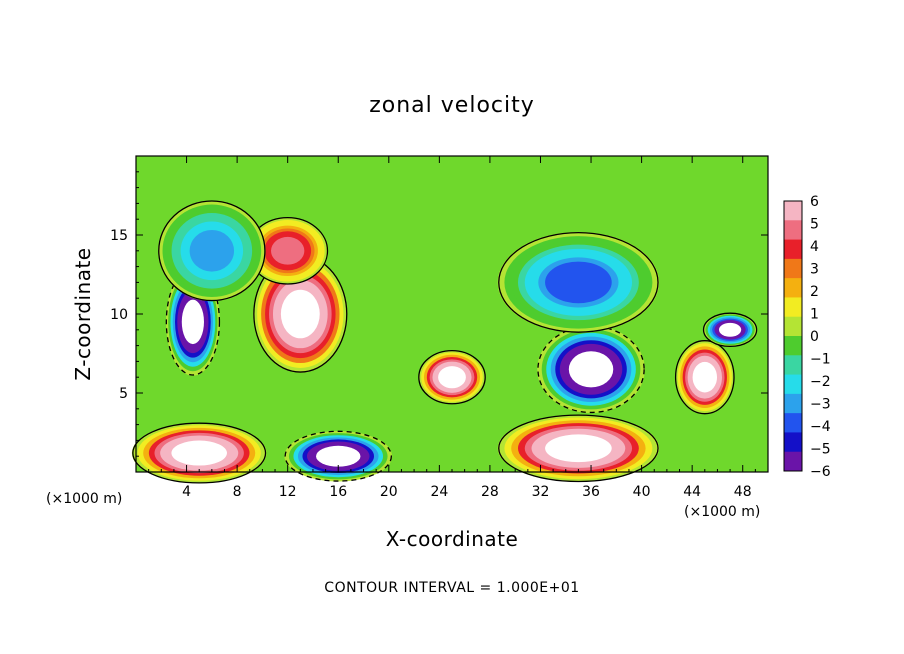 The height and width of the screenshot is (654, 904). Describe the element at coordinates (814, 270) in the screenshot. I see `colorbar-tick-label: 3` at that location.